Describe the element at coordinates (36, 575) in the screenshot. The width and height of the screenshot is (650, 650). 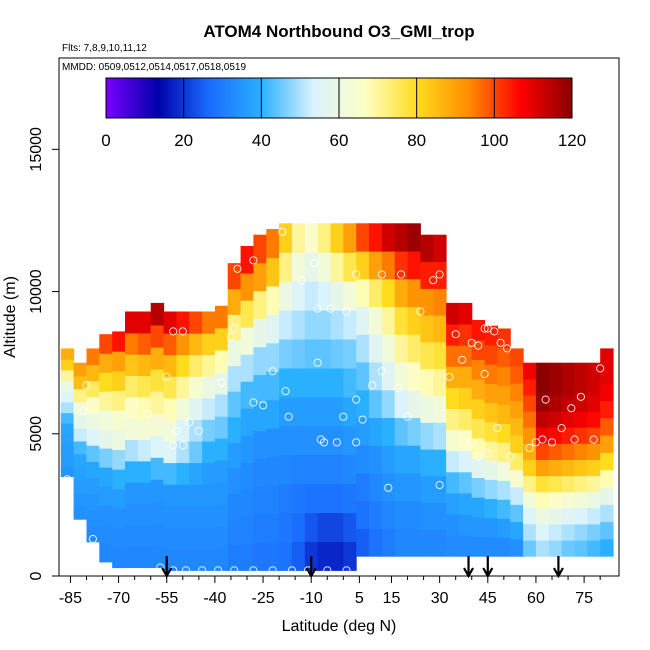
I see `y-tick-label: 0` at that location.